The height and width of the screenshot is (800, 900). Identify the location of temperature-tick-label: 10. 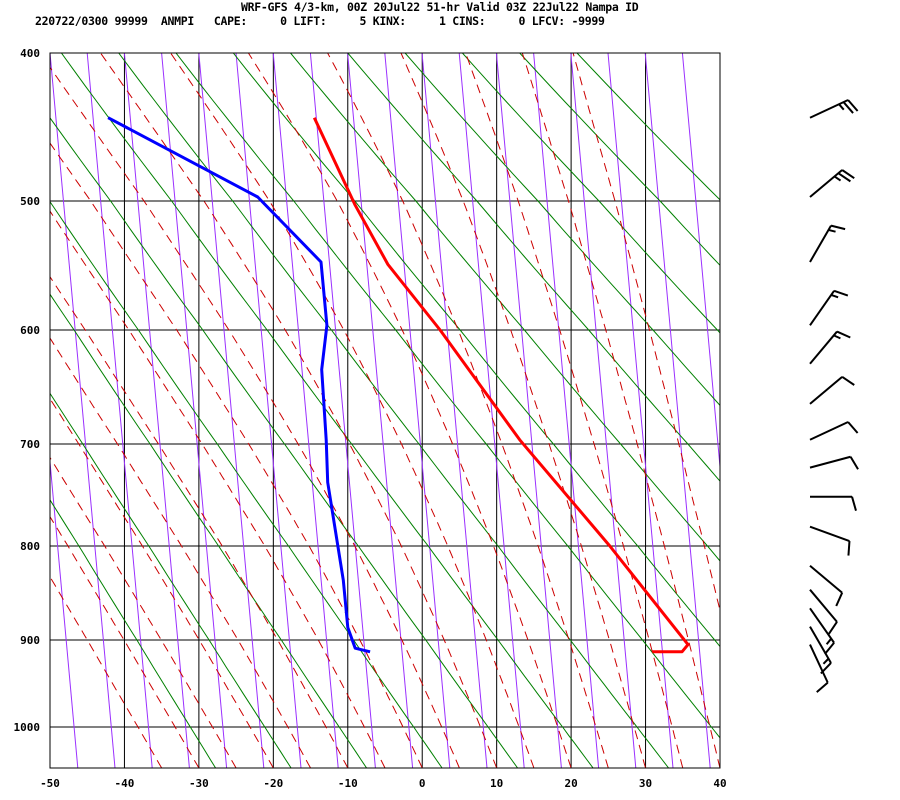
(496, 783).